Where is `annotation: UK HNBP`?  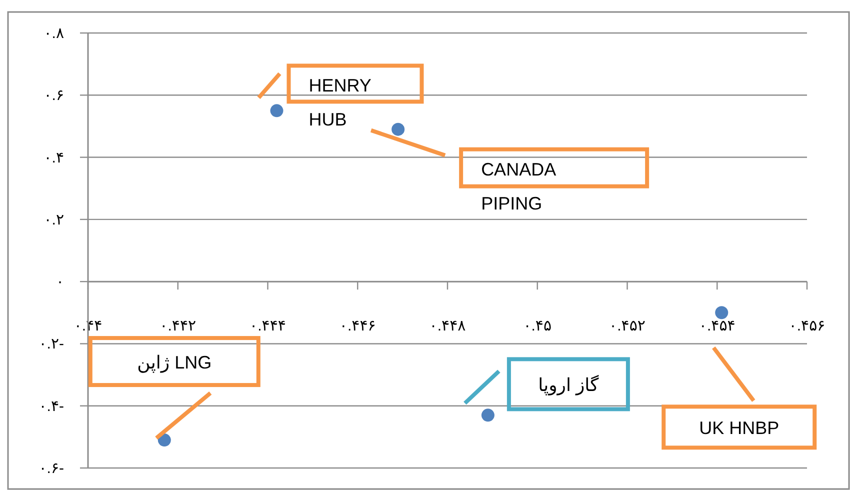
annotation: UK HNBP is located at coordinates (739, 428).